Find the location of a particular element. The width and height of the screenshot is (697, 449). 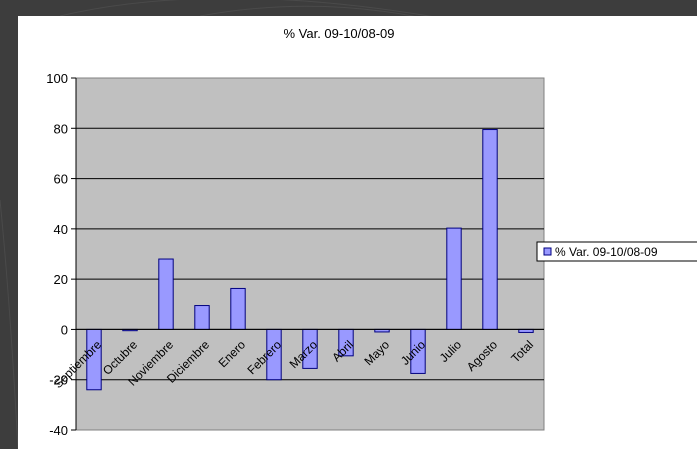

bar-julio is located at coordinates (454, 278).